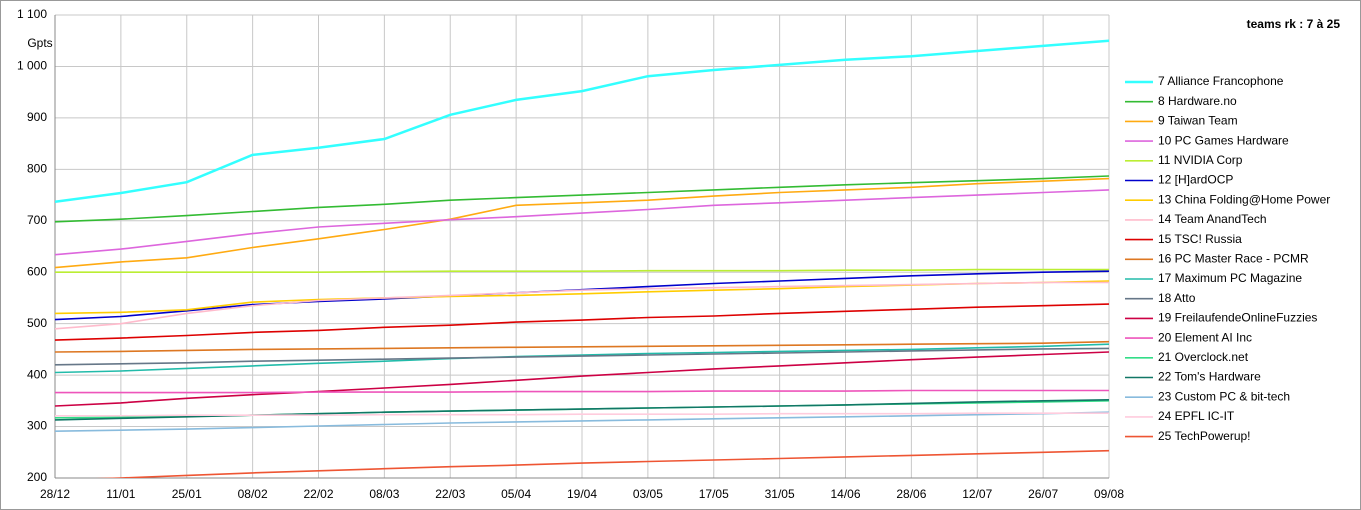 This screenshot has height=510, width=1361. What do you see at coordinates (1203, 357) in the screenshot?
I see `legend-label: 21 Overclock.net` at bounding box center [1203, 357].